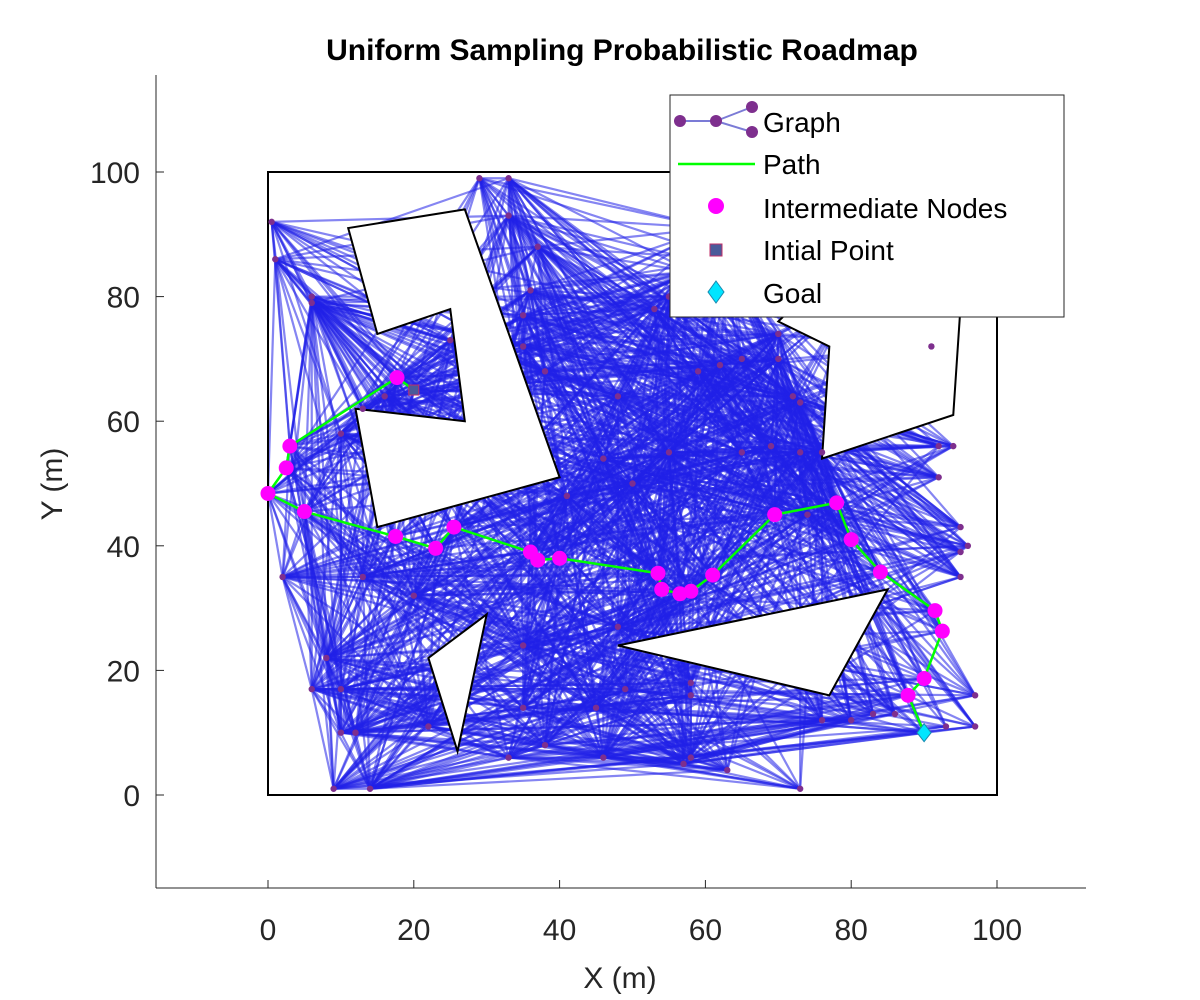  Describe the element at coordinates (802, 122) in the screenshot. I see `legend-graph-label: Graph` at that location.